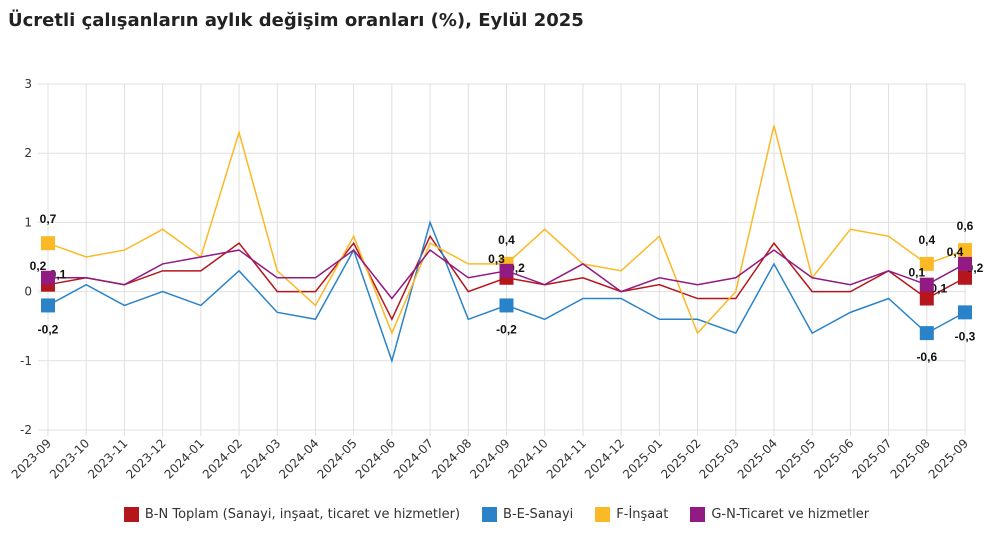 This screenshot has width=993, height=550. Describe the element at coordinates (910, 458) in the screenshot. I see `x-tick-label: 2025-08` at that location.